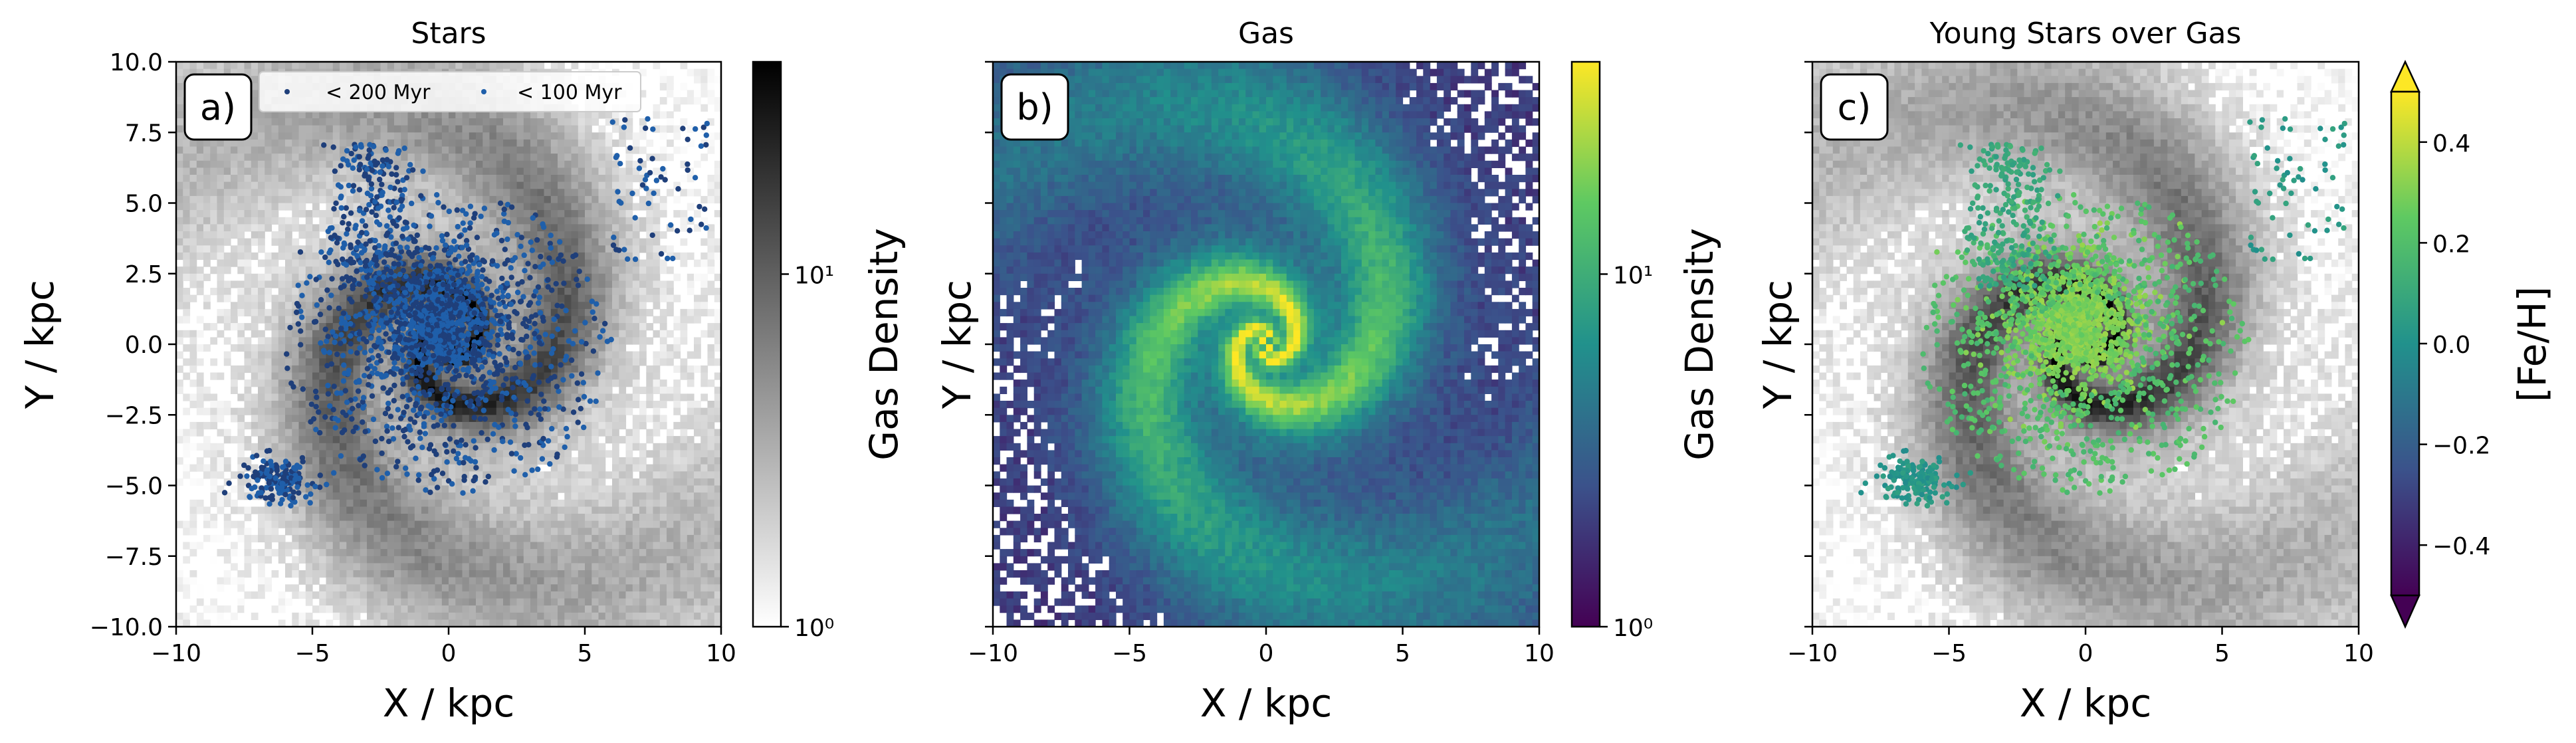 Image resolution: width=2576 pixels, height=743 pixels. Describe the element at coordinates (218, 107) in the screenshot. I see `panel-label-a: a)` at that location.